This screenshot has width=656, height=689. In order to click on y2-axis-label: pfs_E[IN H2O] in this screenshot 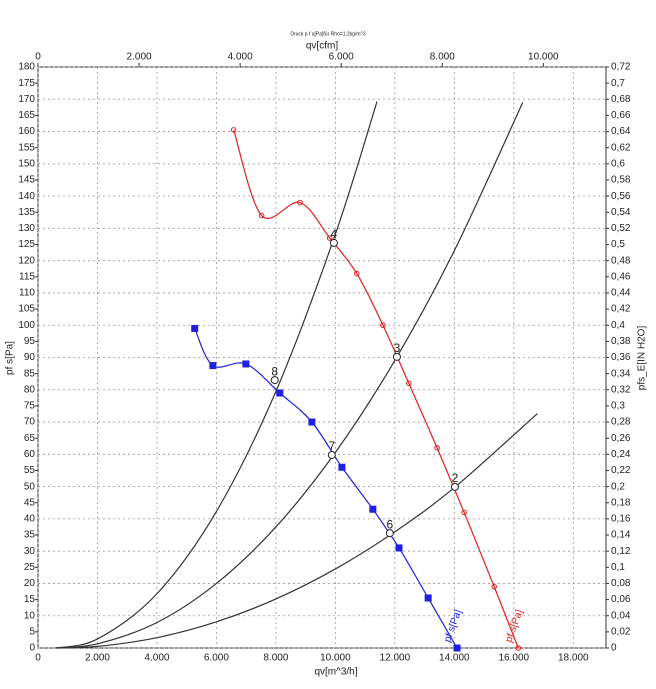, I will do `click(642, 358)`.